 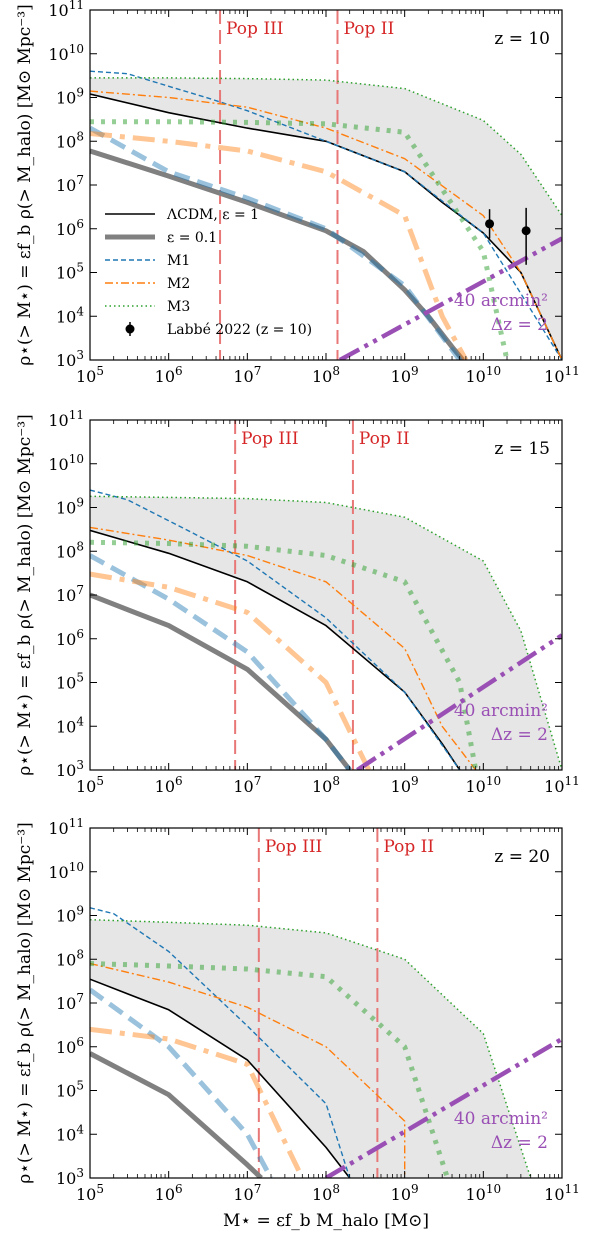 I want to click on series-m3, so click(x=326, y=147).